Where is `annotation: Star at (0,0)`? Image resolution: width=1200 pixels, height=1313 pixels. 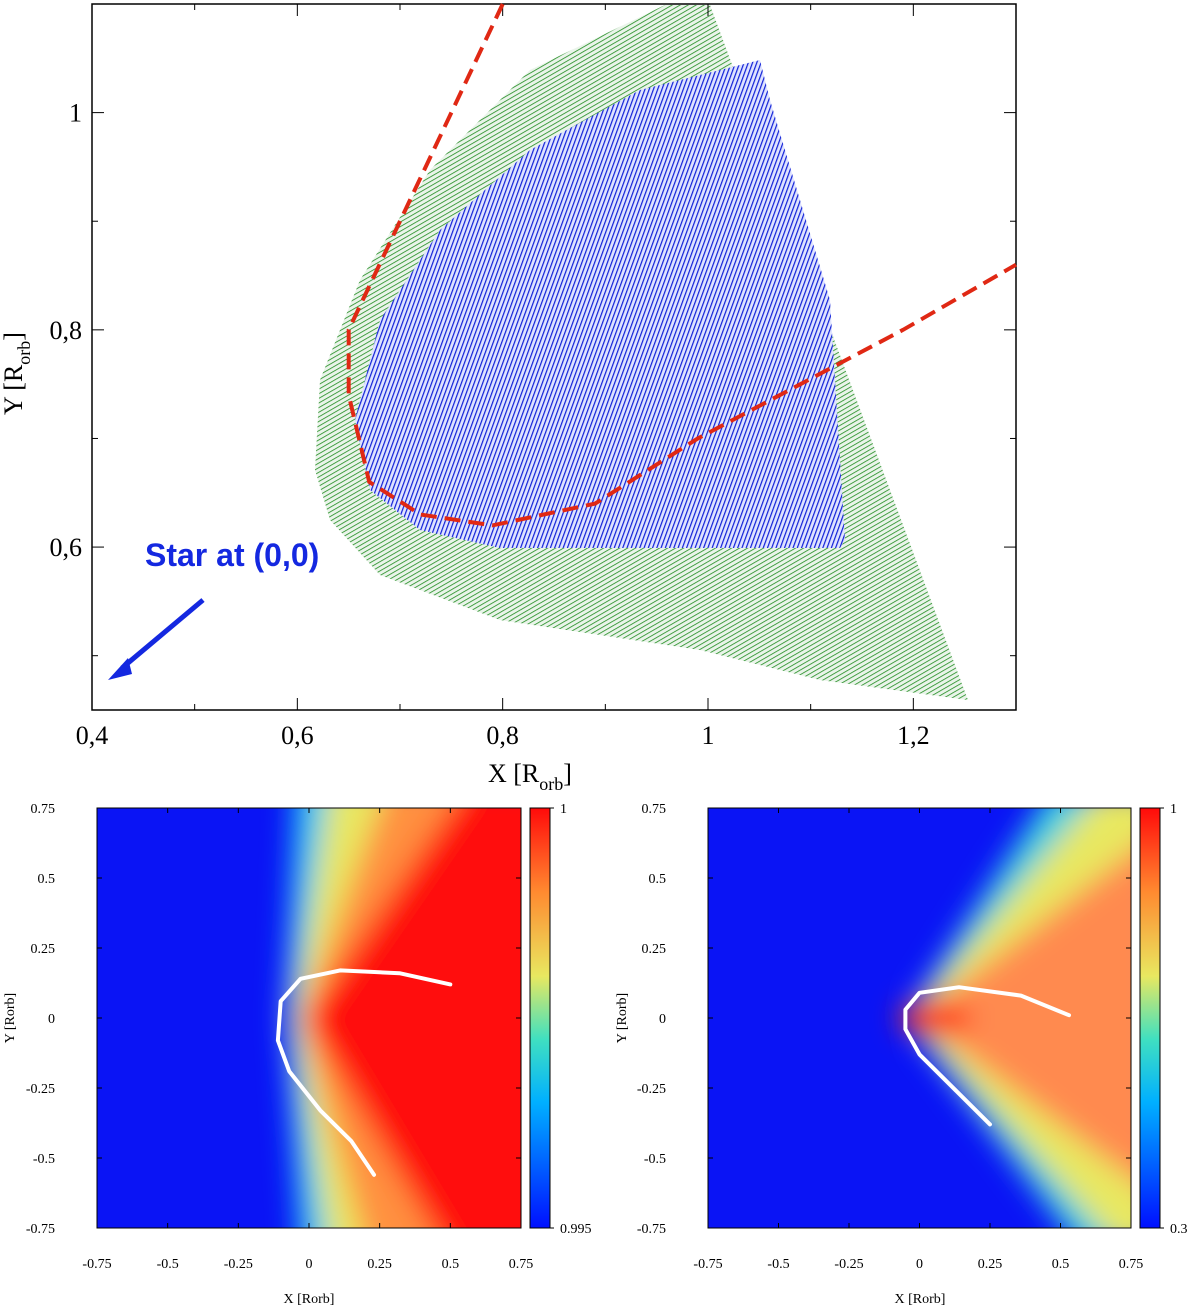
annotation: Star at (0,0) is located at coordinates (232, 555).